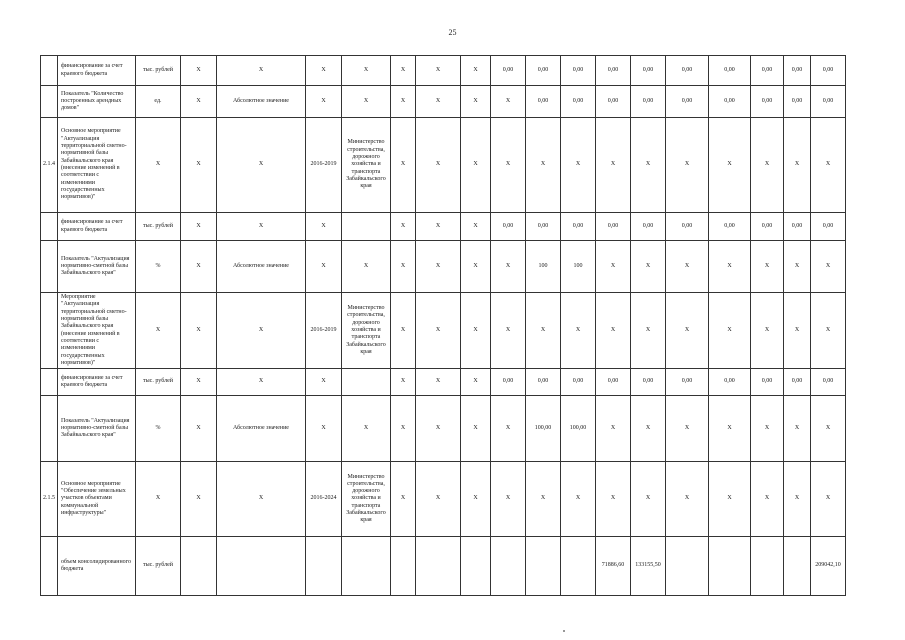  Describe the element at coordinates (452, 32) in the screenshot. I see `page-number: 25` at that location.